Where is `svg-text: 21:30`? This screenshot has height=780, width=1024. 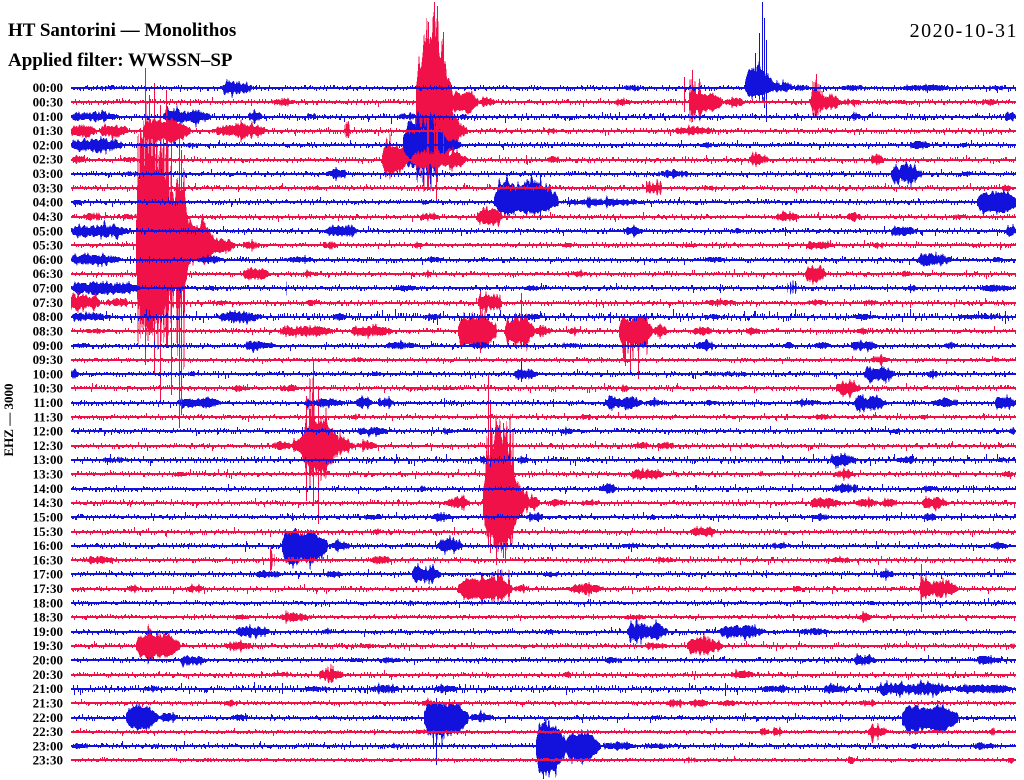 svg-text: 21:30 is located at coordinates (48, 703).